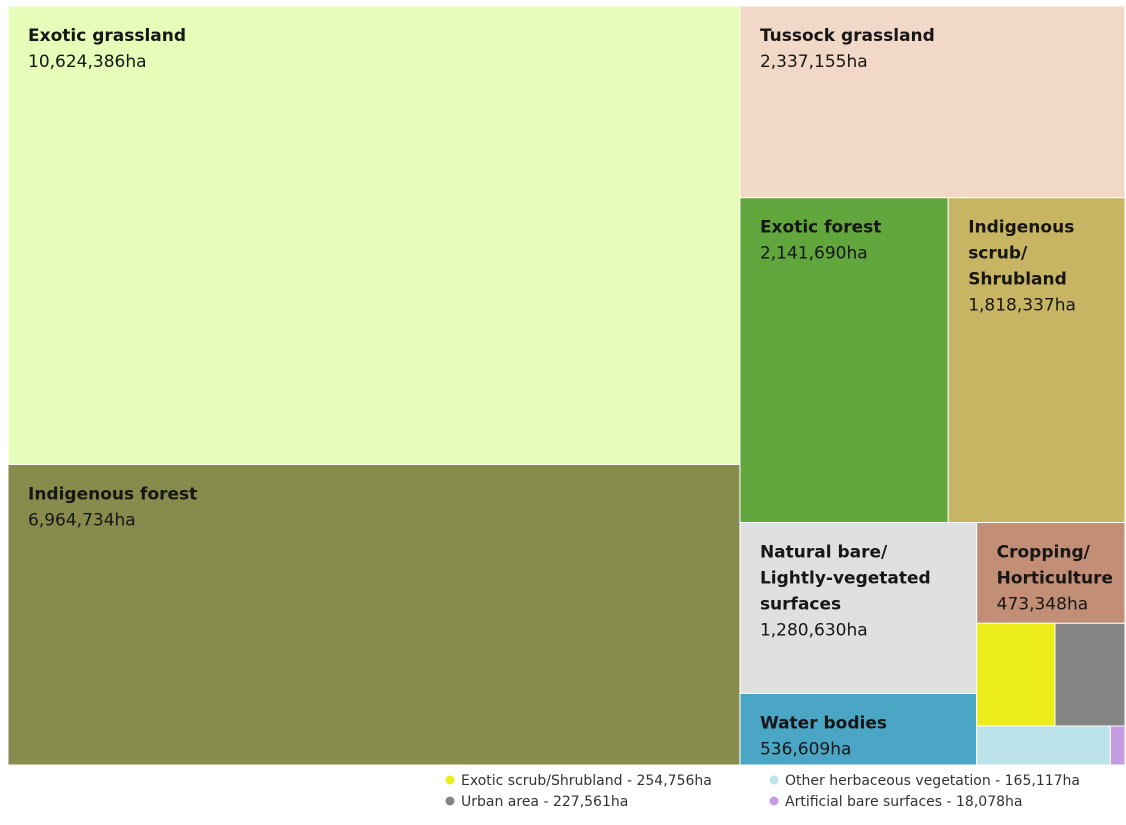 This screenshot has width=1126, height=825. I want to click on label-line: Indigenous forest, so click(112, 494).